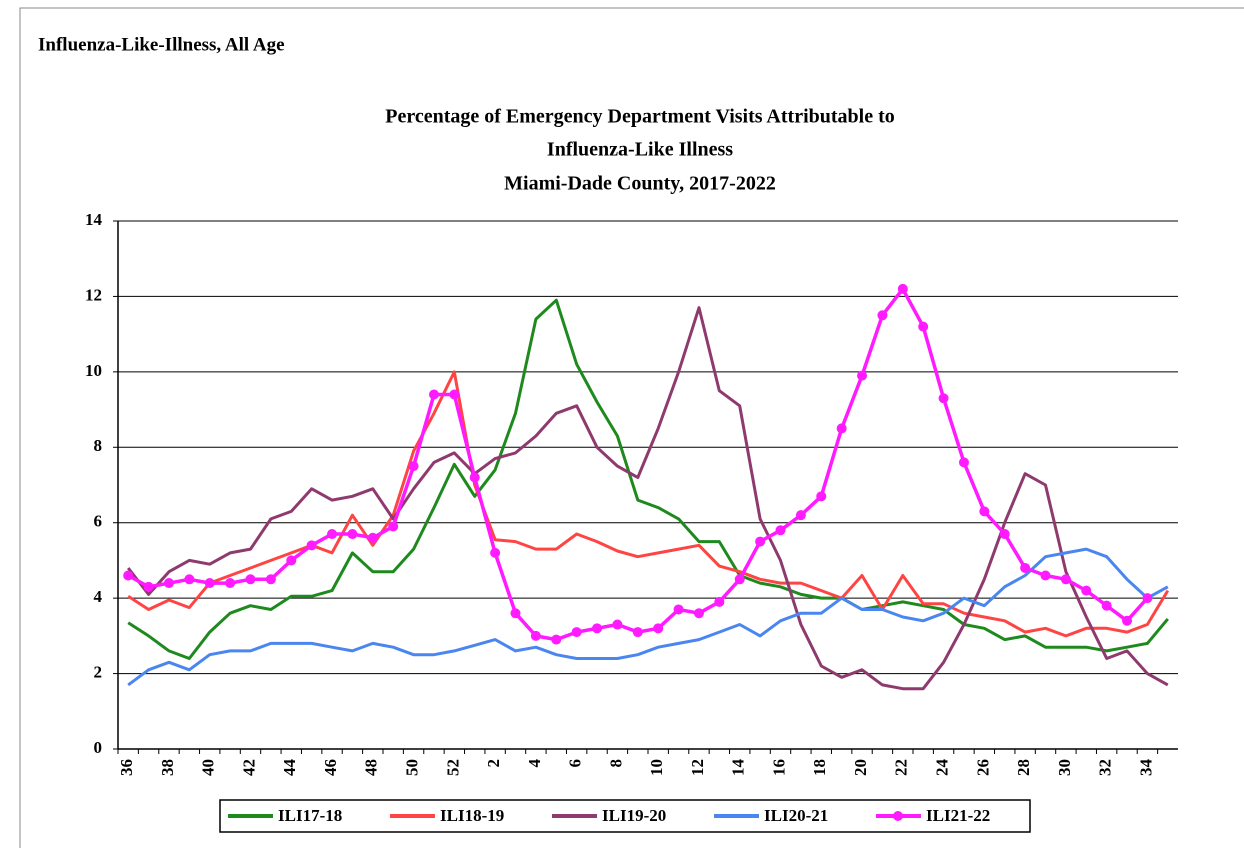  Describe the element at coordinates (656, 767) in the screenshot. I see `x-tick-label: 10` at that location.